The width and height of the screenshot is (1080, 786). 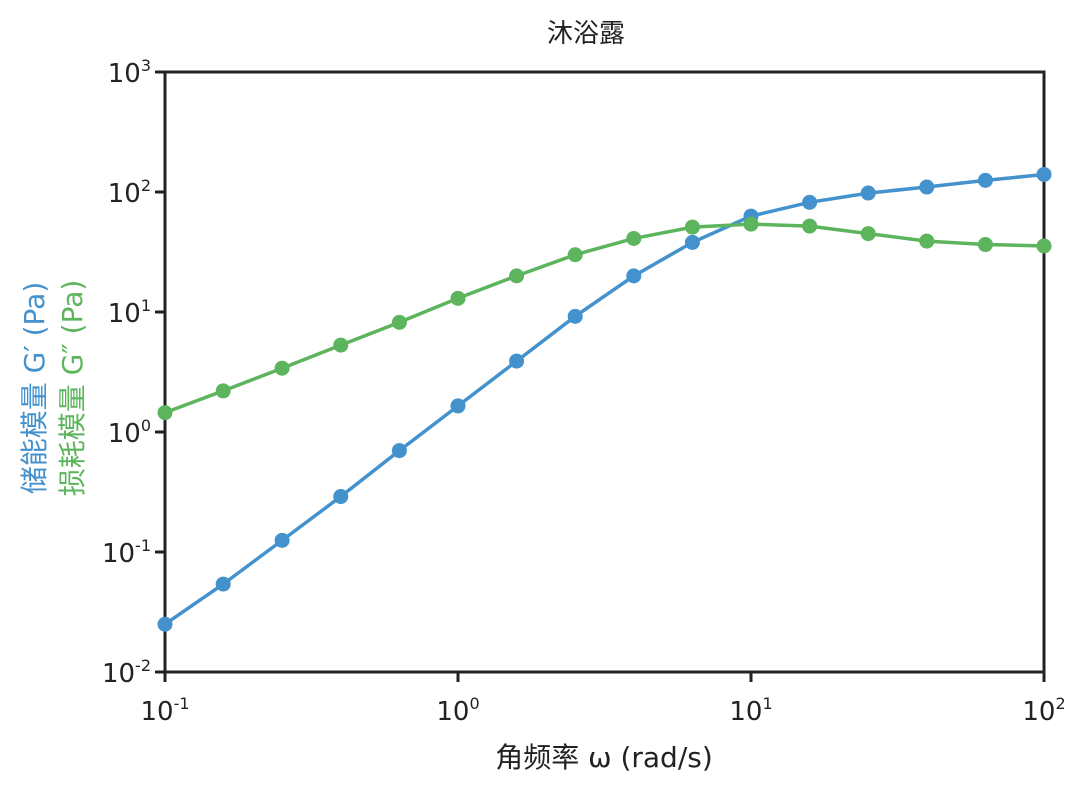 What do you see at coordinates (129, 72) in the screenshot?
I see `y-tick-label: 10³` at bounding box center [129, 72].